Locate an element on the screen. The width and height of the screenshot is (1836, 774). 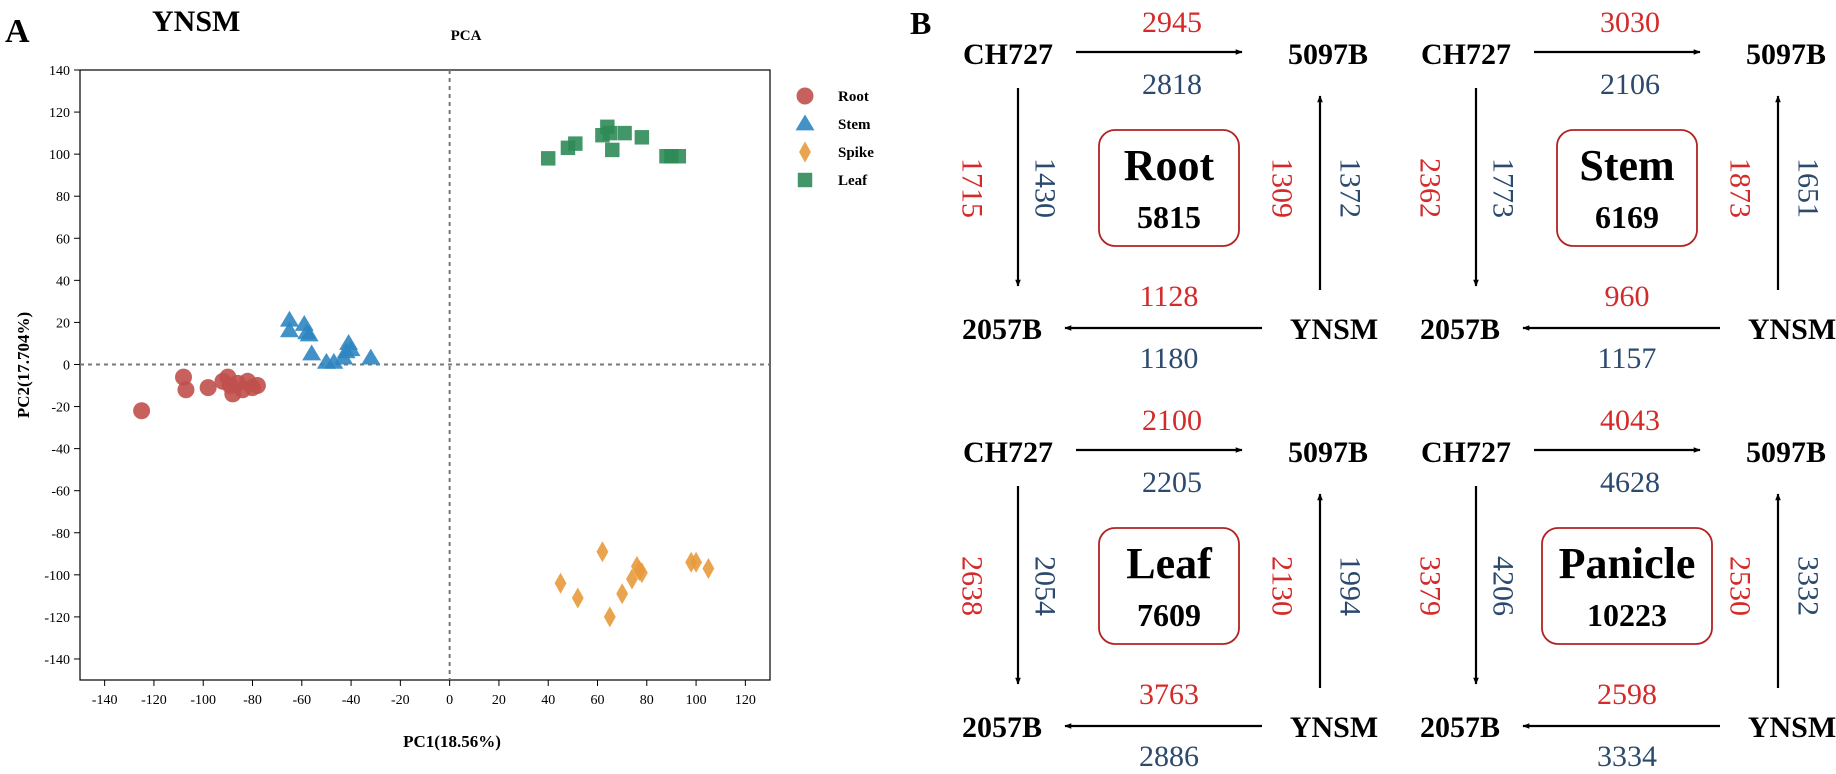
count-left-red: 2362 is located at coordinates (1430, 188).